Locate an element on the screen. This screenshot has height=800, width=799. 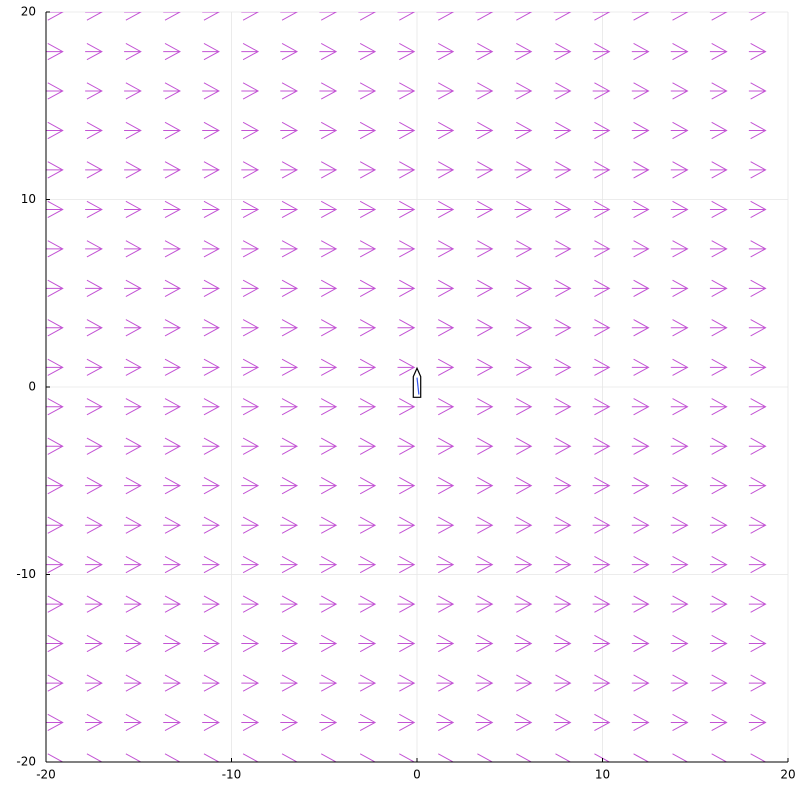
y-tick-label: 20 is located at coordinates (28, 12).